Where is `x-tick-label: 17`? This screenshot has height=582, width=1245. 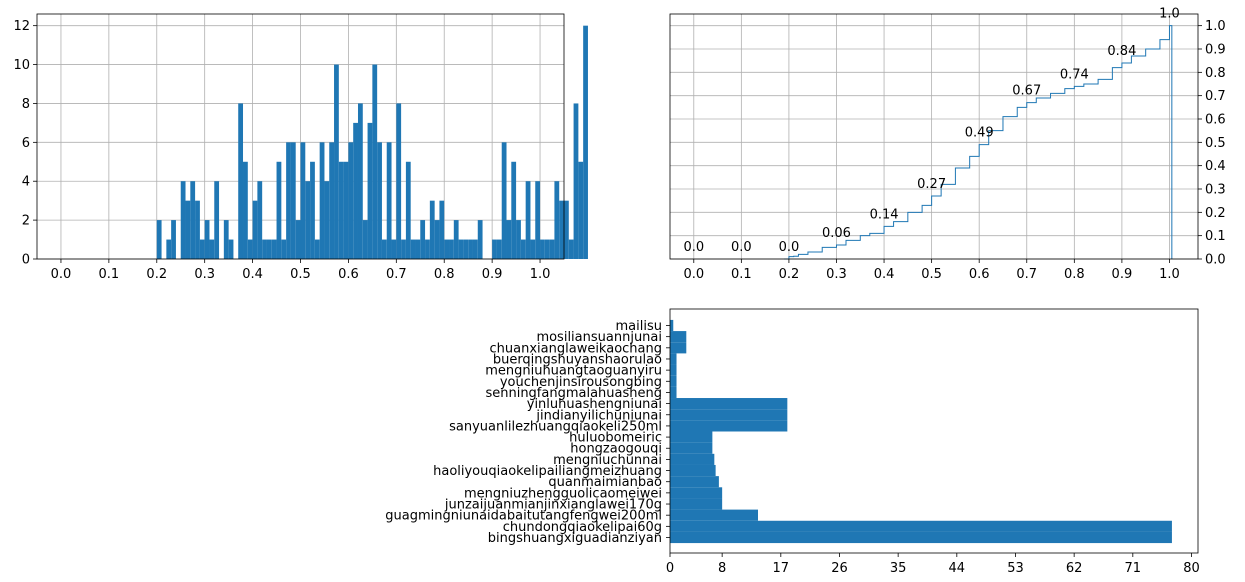
x-tick-label: 17 is located at coordinates (781, 568).